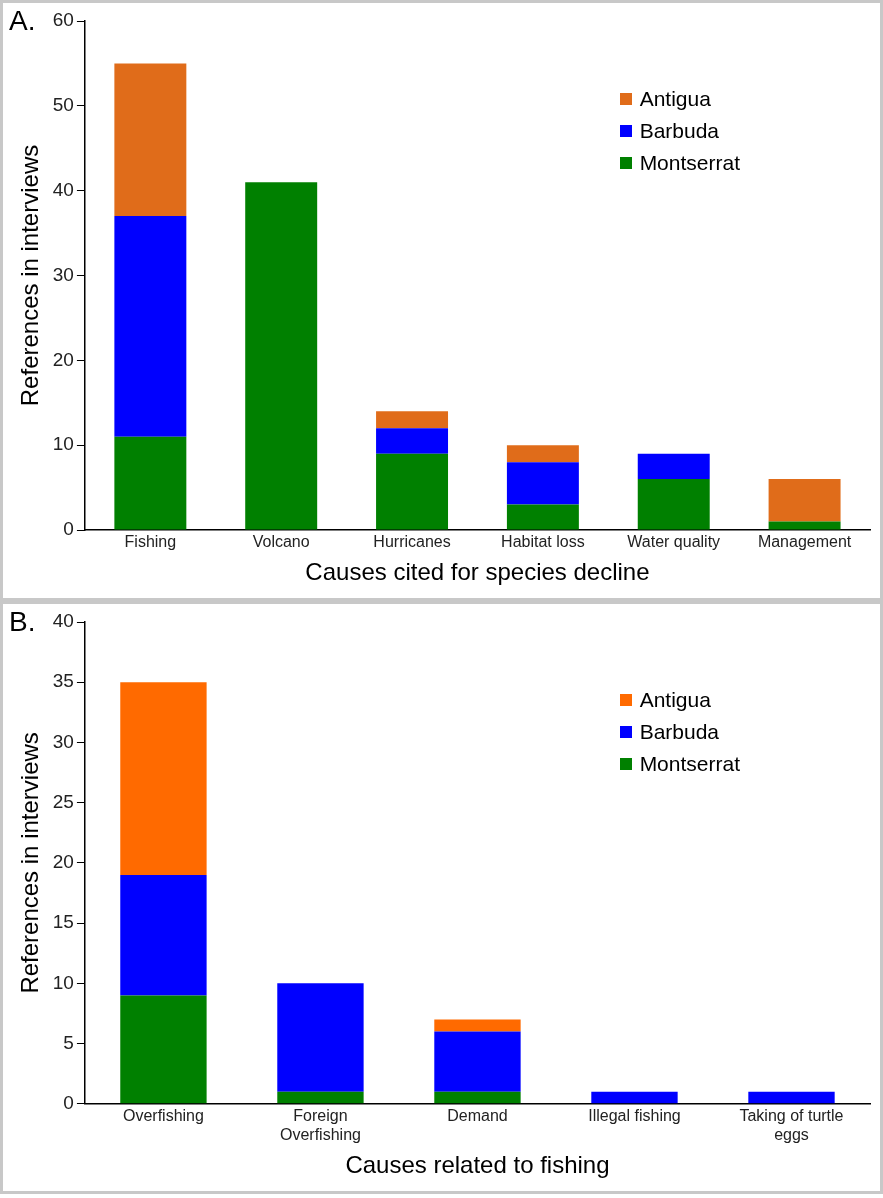 This screenshot has width=883, height=1198. Describe the element at coordinates (281, 542) in the screenshot. I see `x-tick-label: Volcano` at that location.